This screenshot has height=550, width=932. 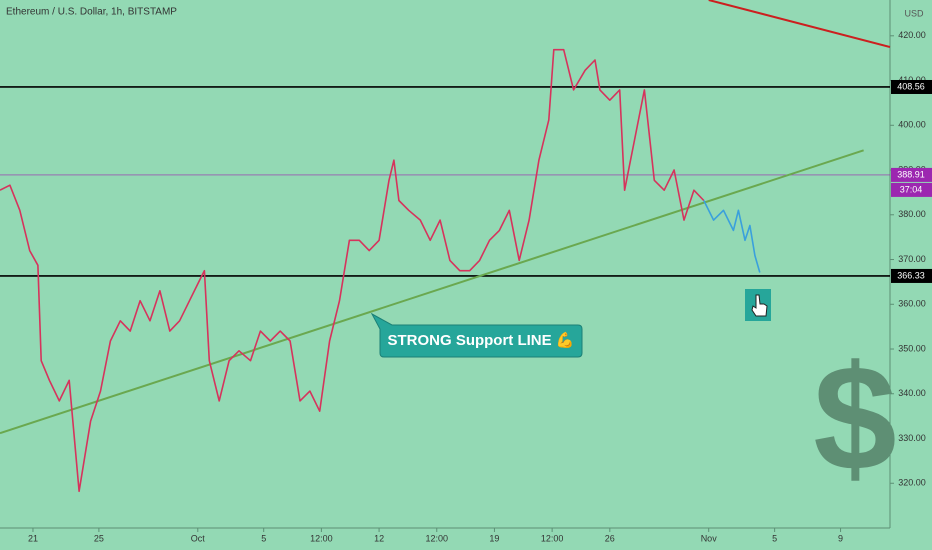 I want to click on price-line, so click(x=732, y=236).